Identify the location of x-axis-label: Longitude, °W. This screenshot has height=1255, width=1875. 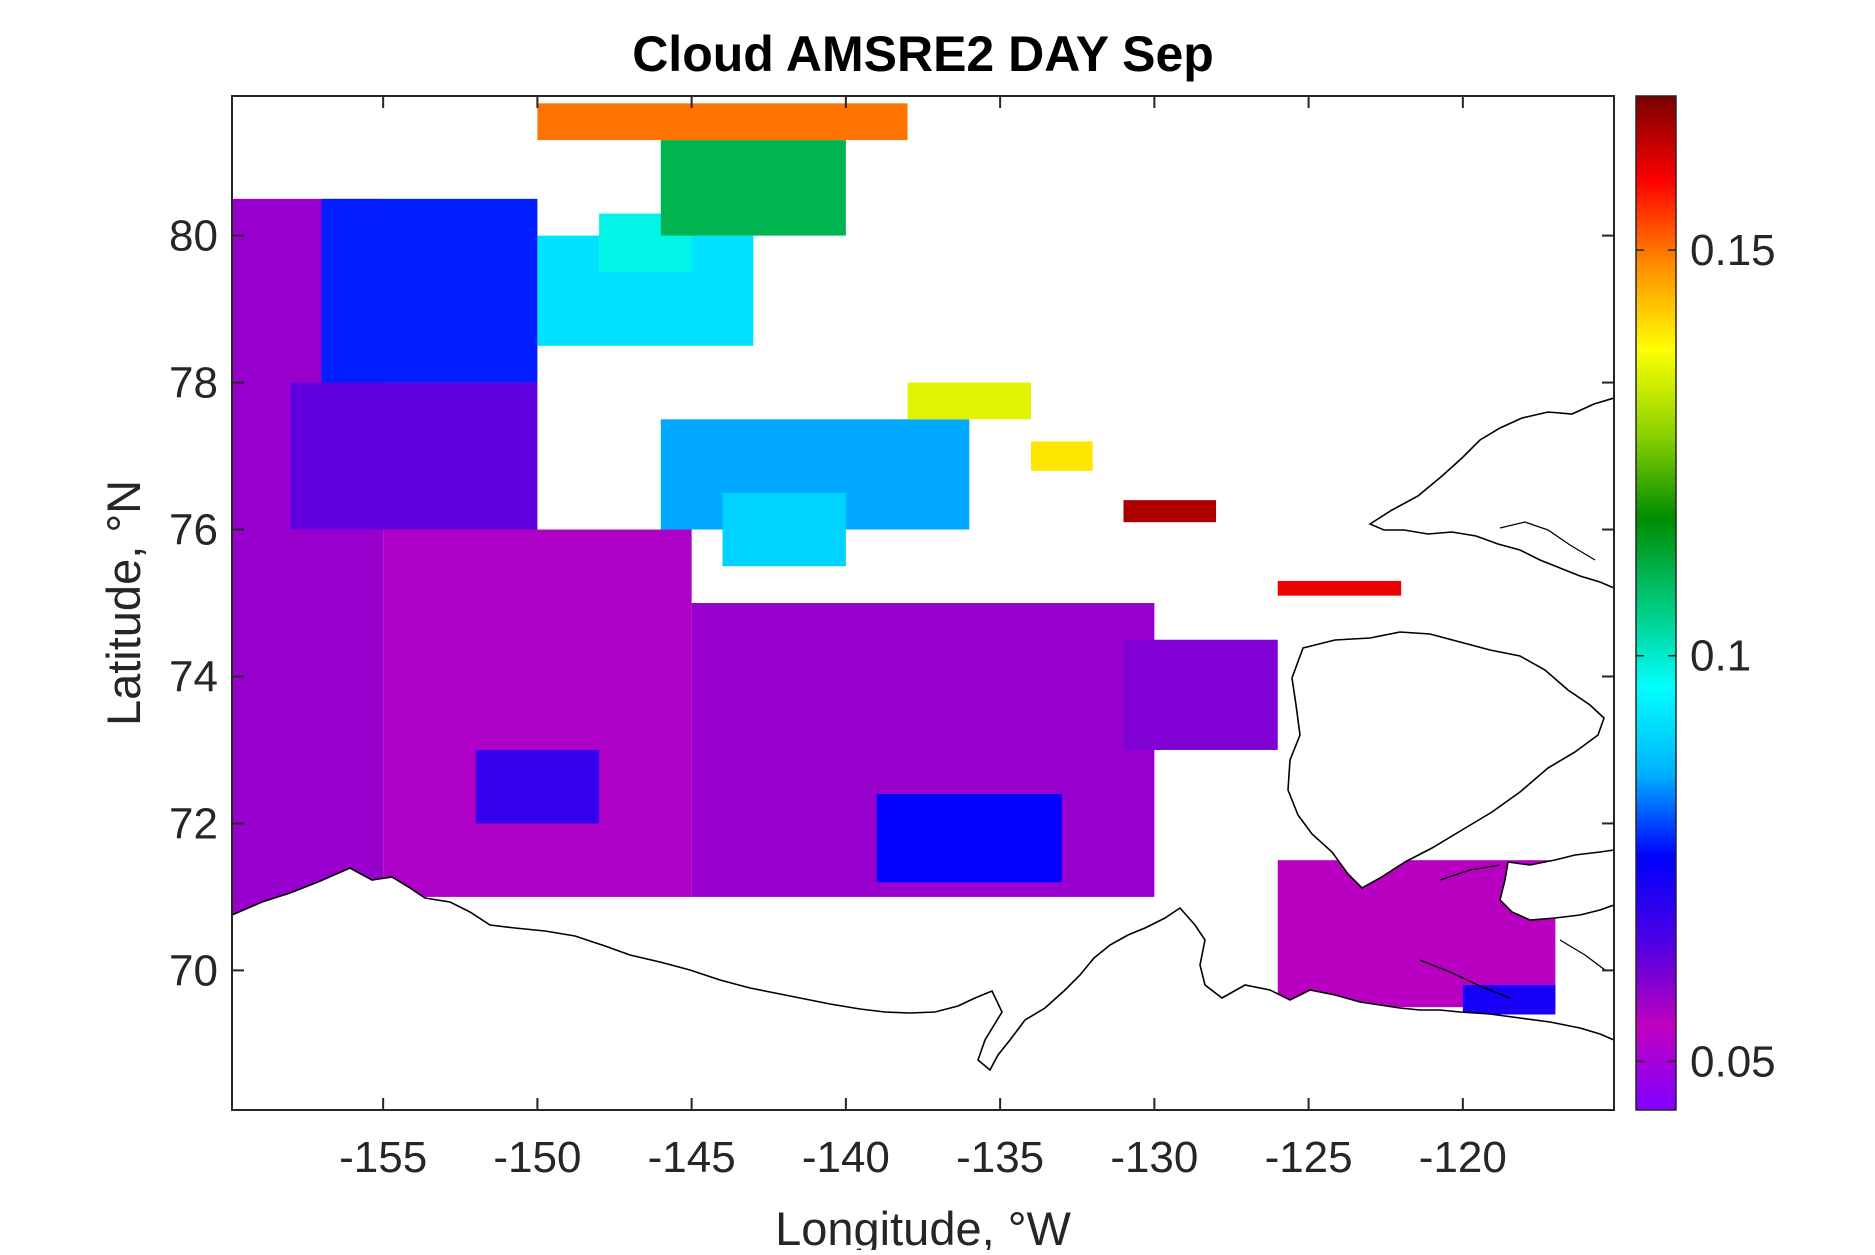
(923, 1226).